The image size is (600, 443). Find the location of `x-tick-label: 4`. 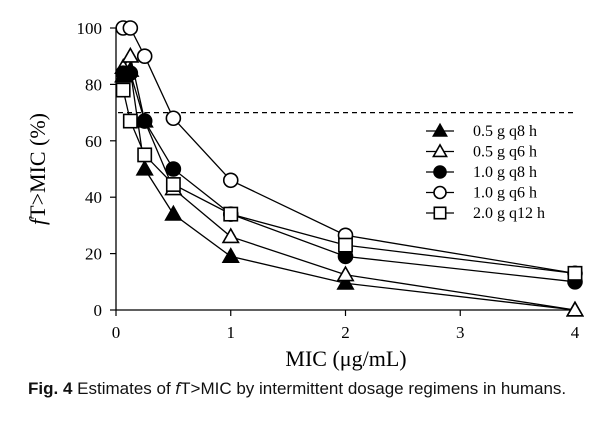

x-tick-label: 4 is located at coordinates (575, 332).